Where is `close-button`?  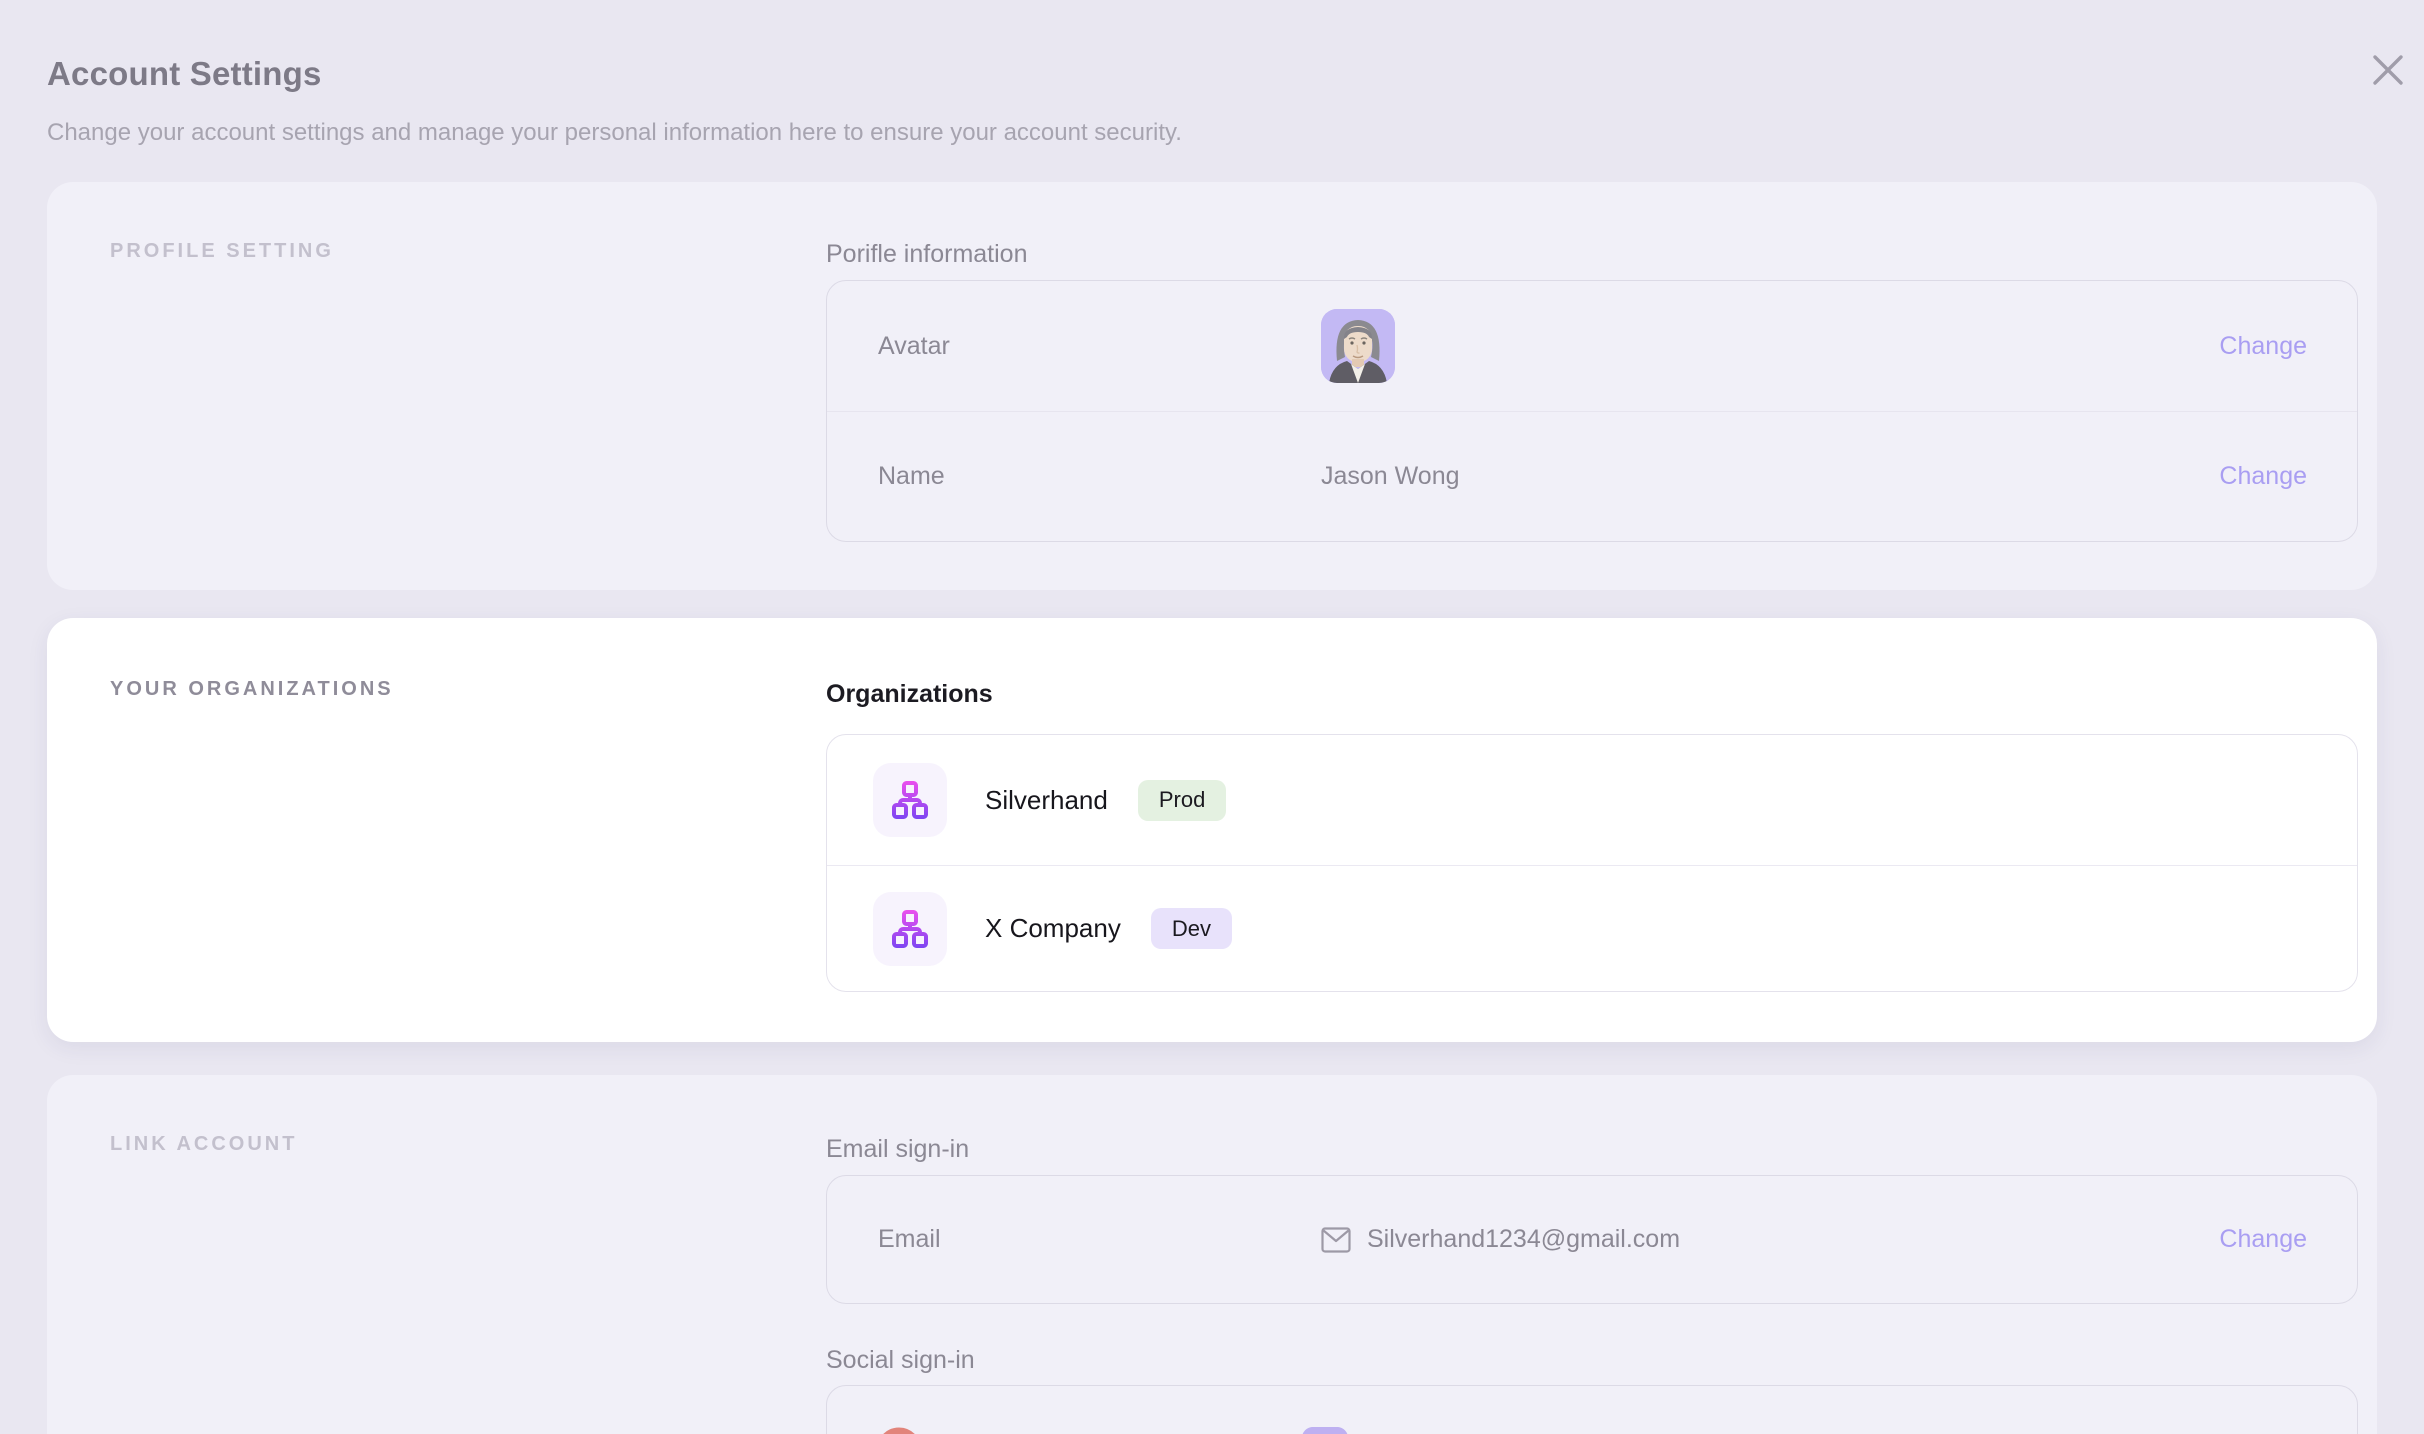 close-button is located at coordinates (2388, 70).